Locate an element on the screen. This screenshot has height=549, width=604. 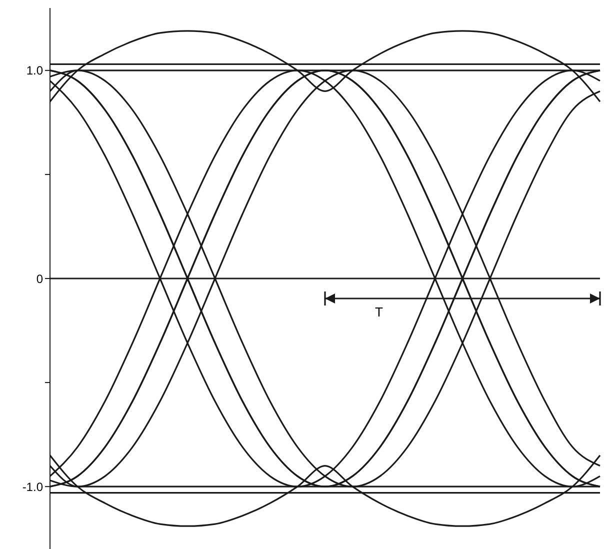
y-tick-label: -1.0 is located at coordinates (33, 487).